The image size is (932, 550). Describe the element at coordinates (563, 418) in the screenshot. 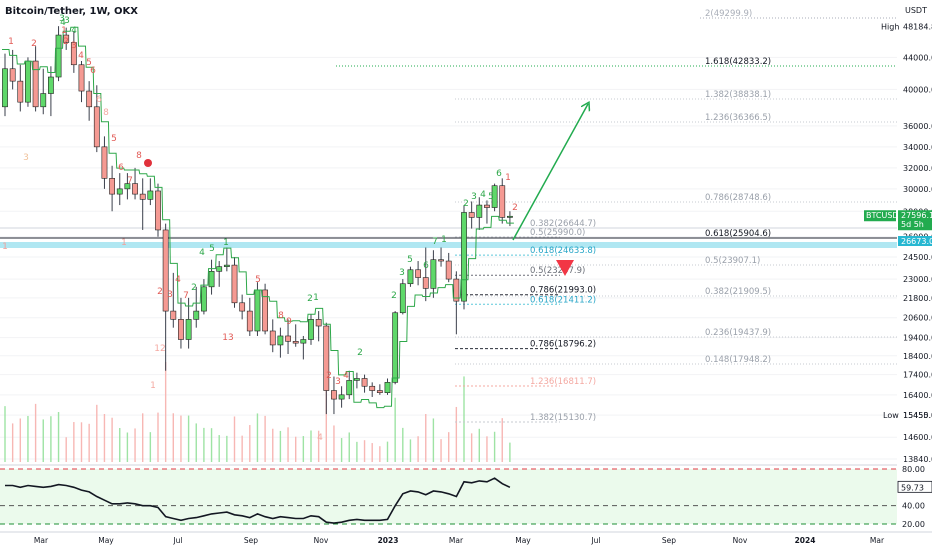

I see `fib-label: 1.382(15130.7)` at that location.